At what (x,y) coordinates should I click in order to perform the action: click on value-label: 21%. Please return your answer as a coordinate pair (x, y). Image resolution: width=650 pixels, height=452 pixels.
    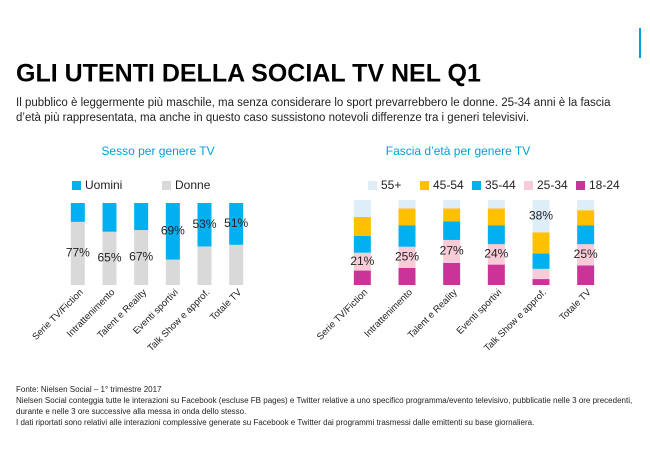
    Looking at the image, I should click on (362, 261).